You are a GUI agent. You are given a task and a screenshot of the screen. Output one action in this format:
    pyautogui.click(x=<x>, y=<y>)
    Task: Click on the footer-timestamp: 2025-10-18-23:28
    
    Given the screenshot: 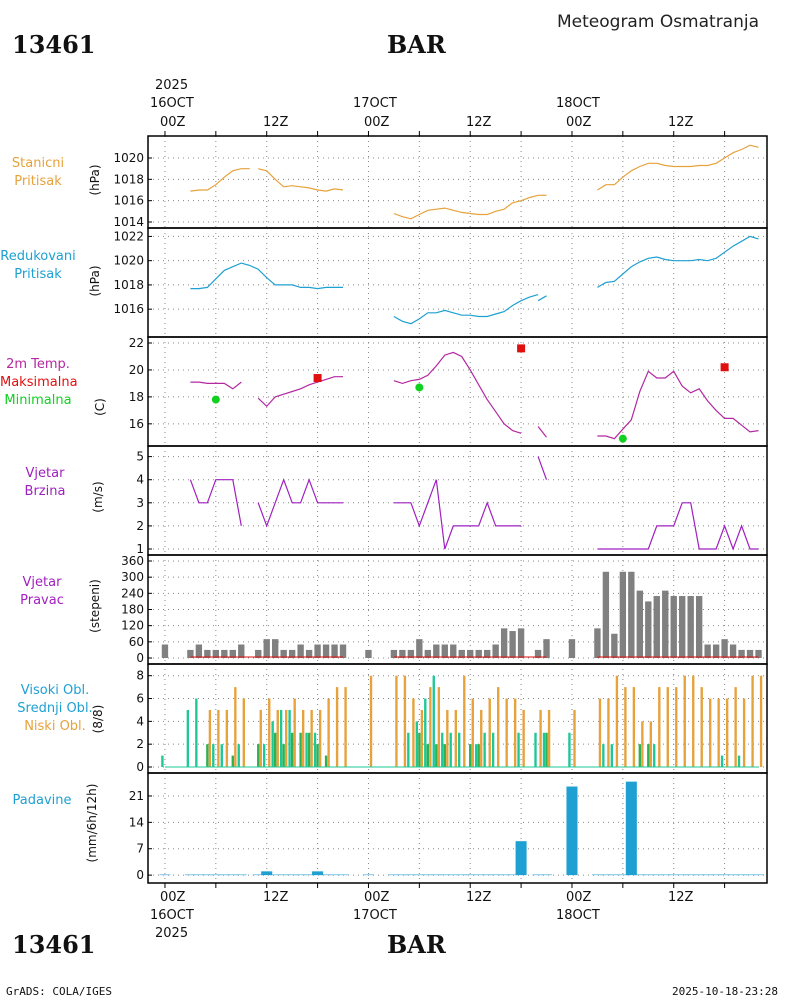 What is the action you would take?
    pyautogui.click(x=725, y=991)
    